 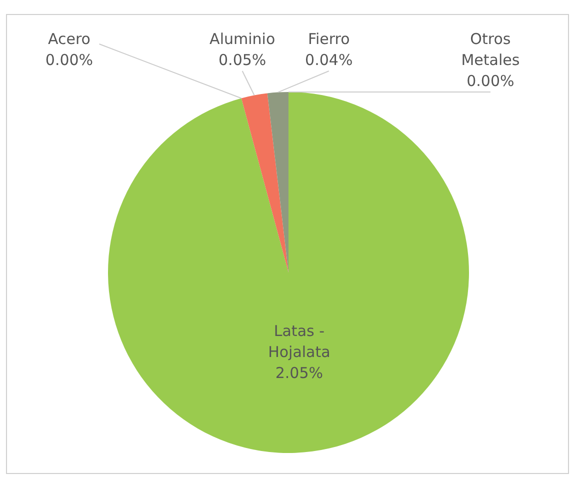 I want to click on data-label: 2.05%, so click(x=299, y=373).